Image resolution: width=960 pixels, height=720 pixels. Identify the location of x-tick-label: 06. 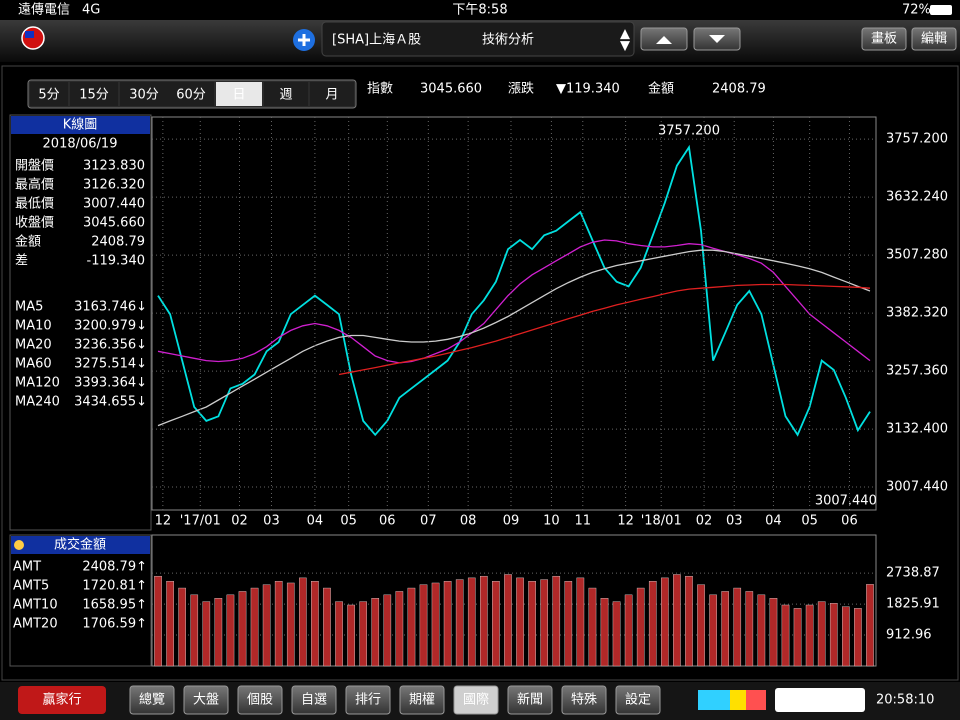
(387, 521).